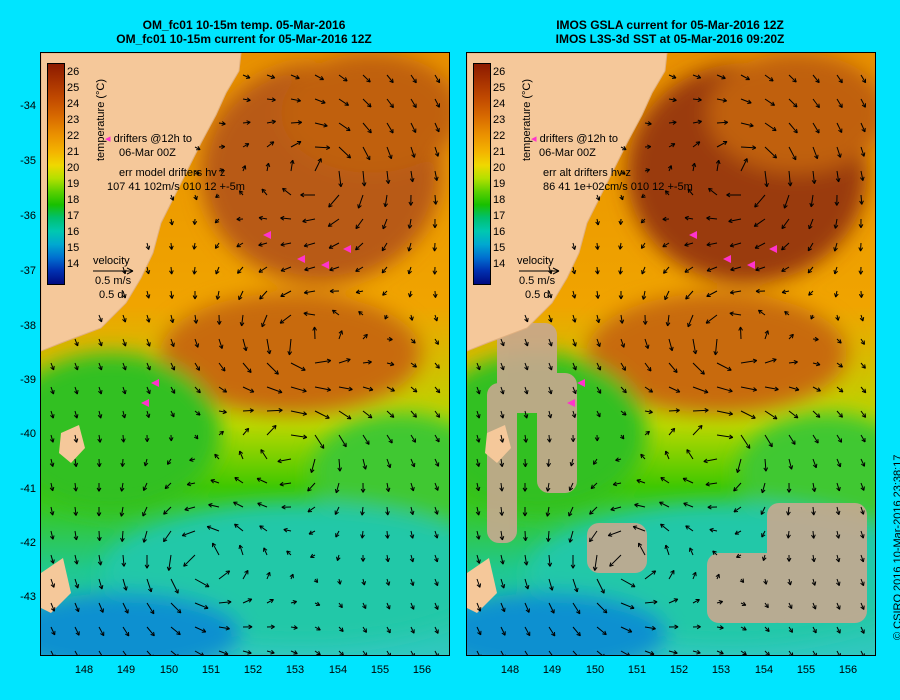 This screenshot has height=700, width=900. I want to click on velocity-speed: 0.5 m/s, so click(537, 281).